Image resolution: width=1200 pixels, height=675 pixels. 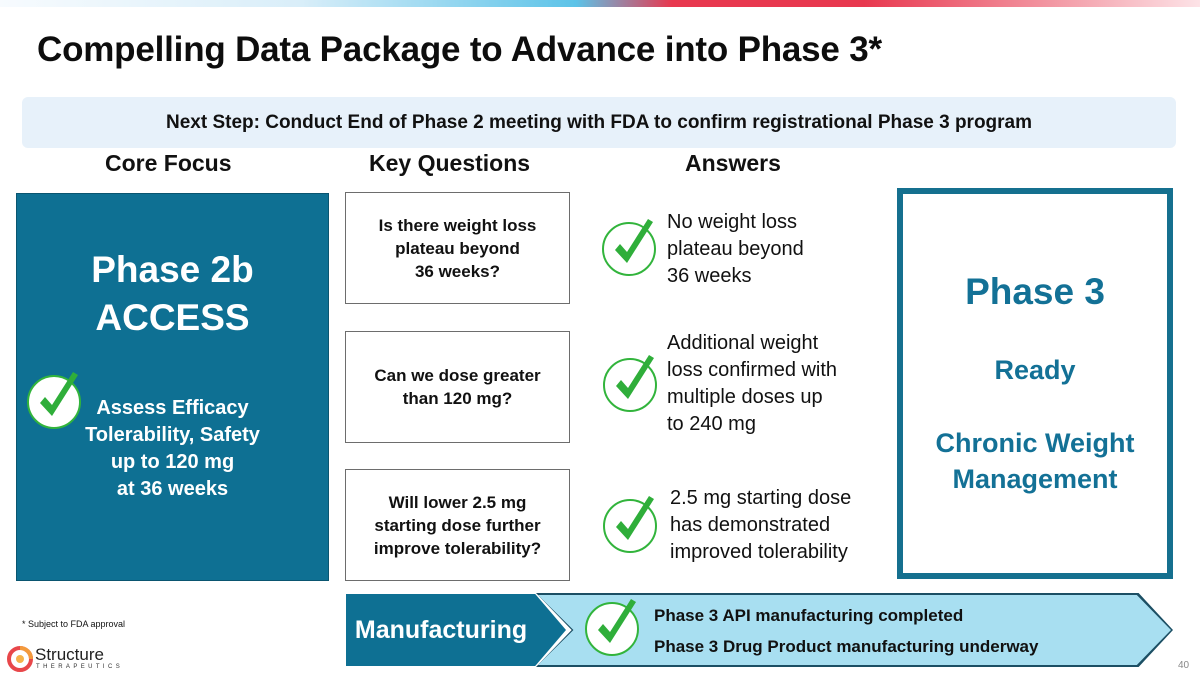 What do you see at coordinates (750, 525) in the screenshot?
I see `answer-line: has demonstrated` at bounding box center [750, 525].